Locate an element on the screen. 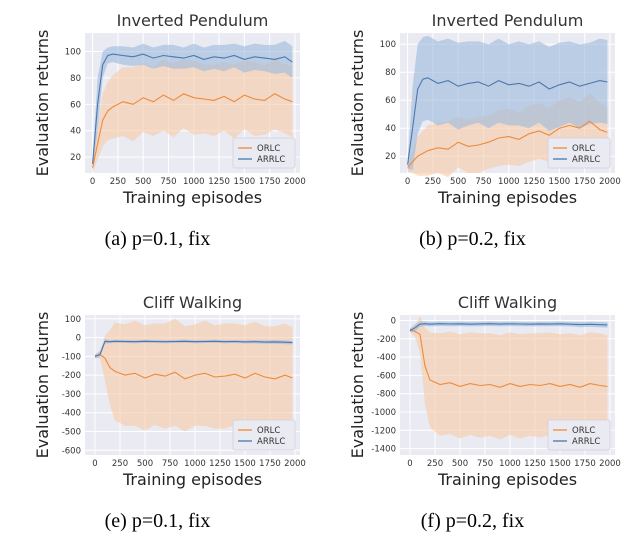 The image size is (630, 544). y-tick-label: -1200 is located at coordinates (383, 431).